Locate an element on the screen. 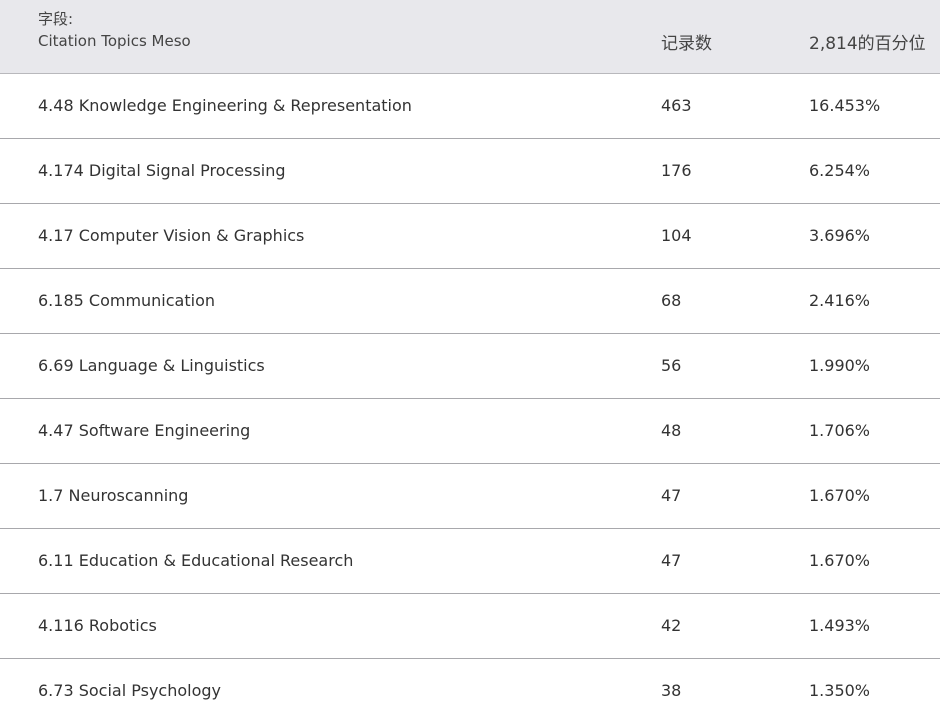  topic-cell: 1.7 Neuroscanning is located at coordinates (113, 495).